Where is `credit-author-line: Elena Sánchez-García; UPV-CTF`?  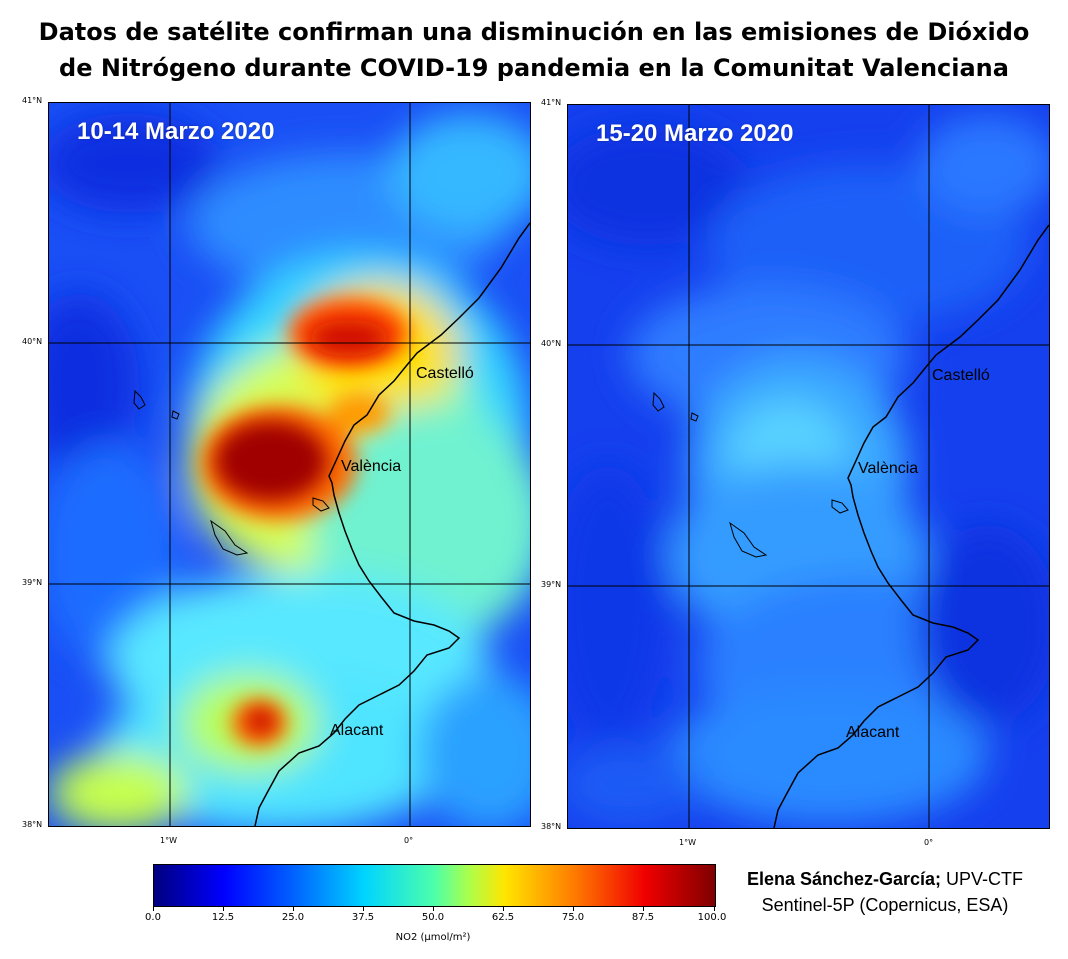 credit-author-line: Elena Sánchez-García; UPV-CTF is located at coordinates (885, 879).